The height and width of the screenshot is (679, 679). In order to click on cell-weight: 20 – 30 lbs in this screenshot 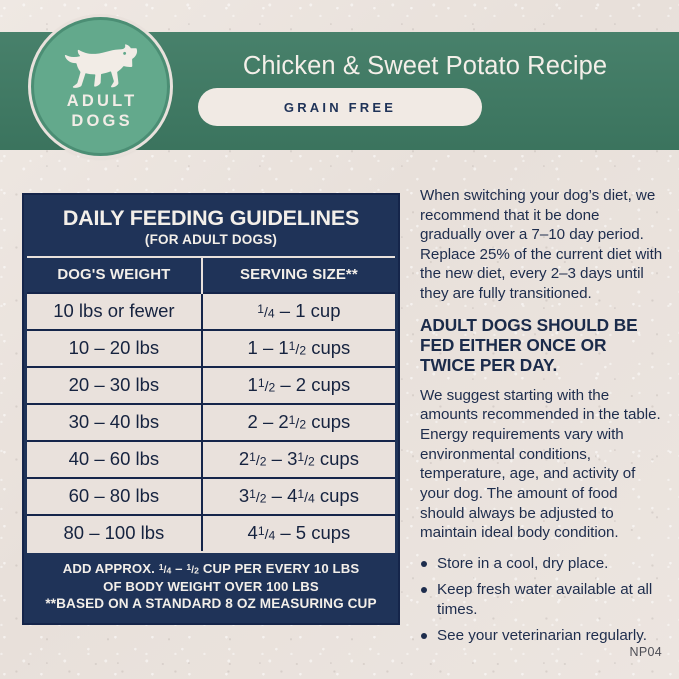, I will do `click(115, 384)`.